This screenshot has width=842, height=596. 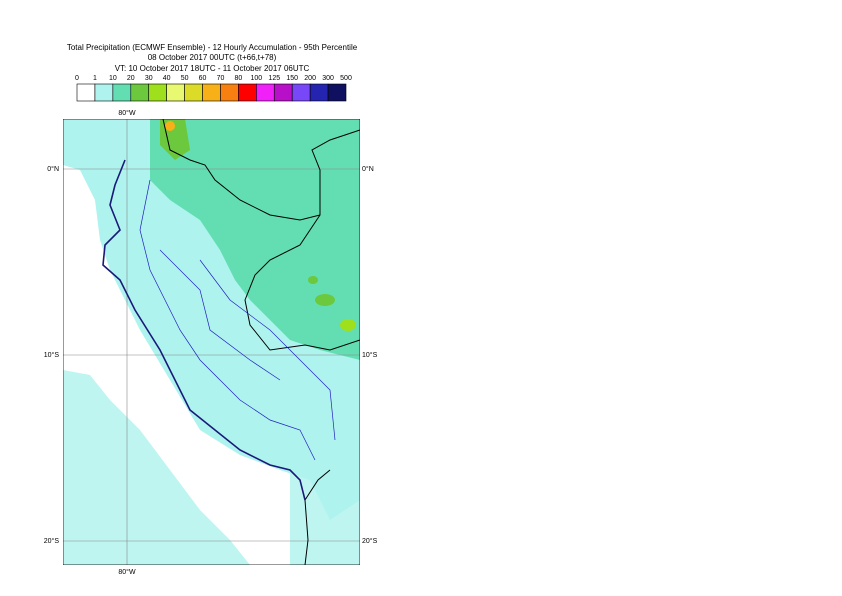 I want to click on coastline, so click(x=204, y=330).